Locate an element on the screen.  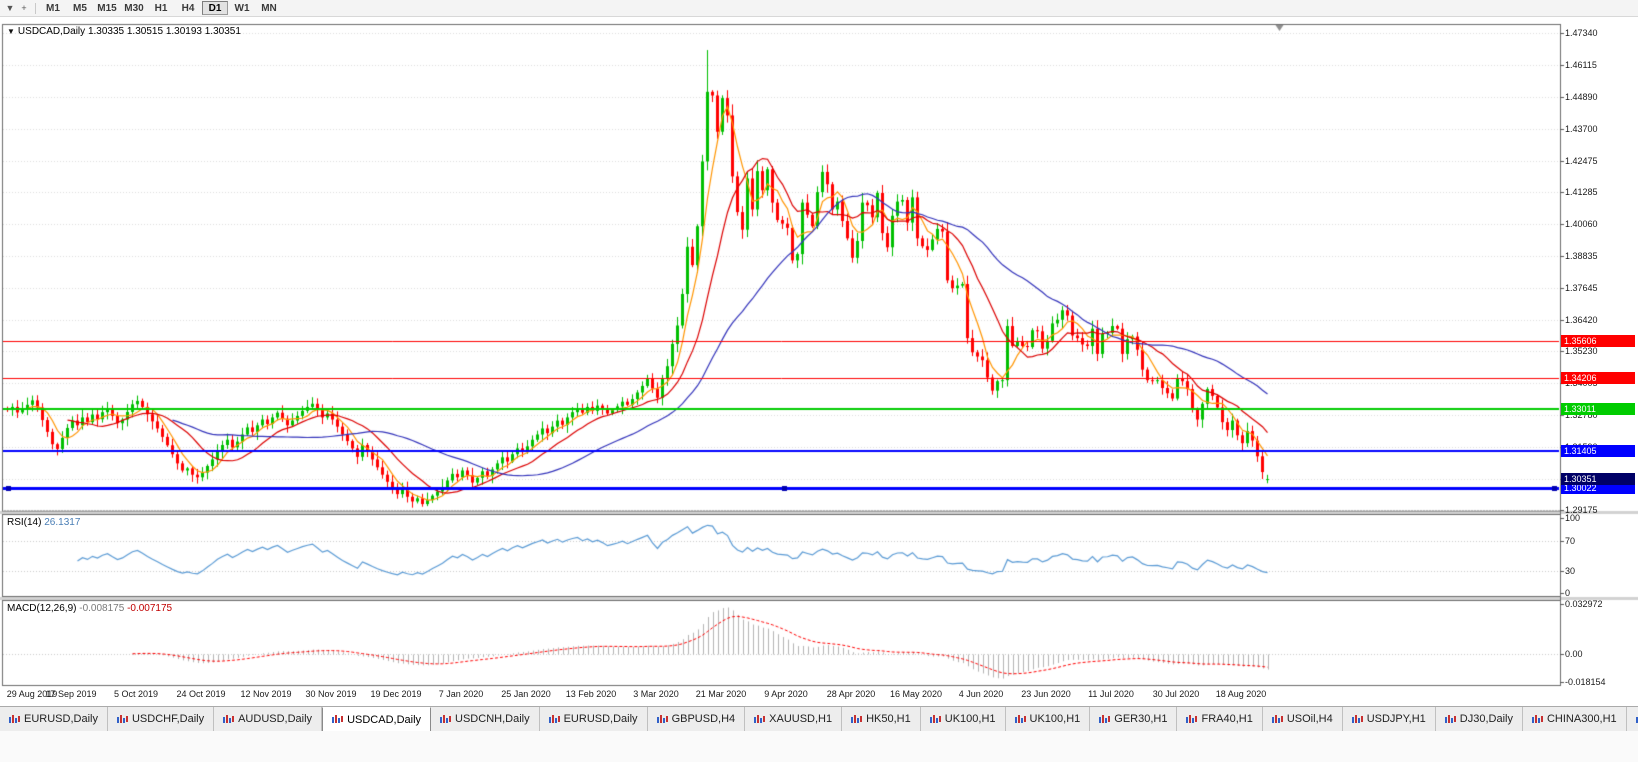
rsi-tick-label: 30 is located at coordinates (1570, 570).